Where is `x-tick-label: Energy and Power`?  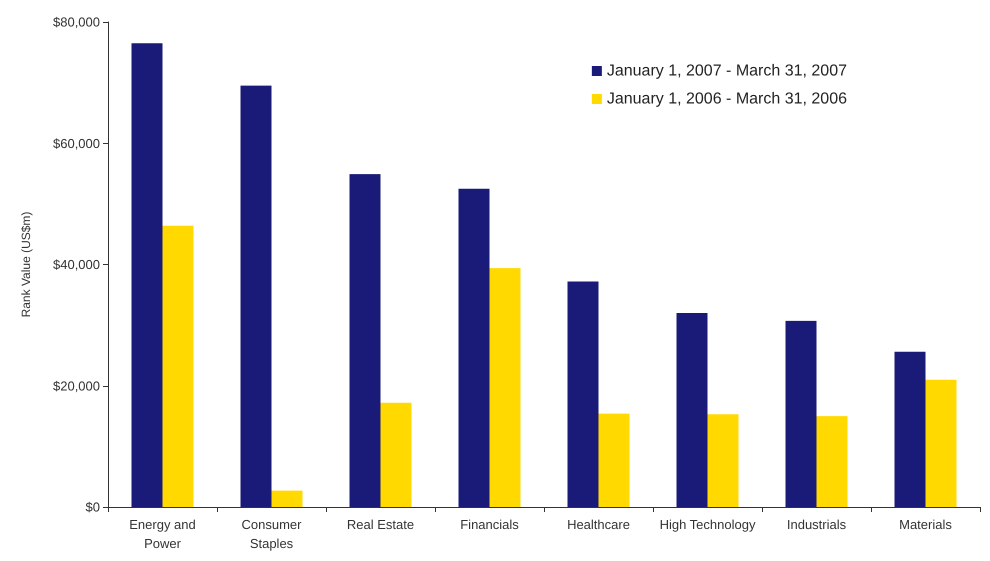 x-tick-label: Energy and Power is located at coordinates (162, 534).